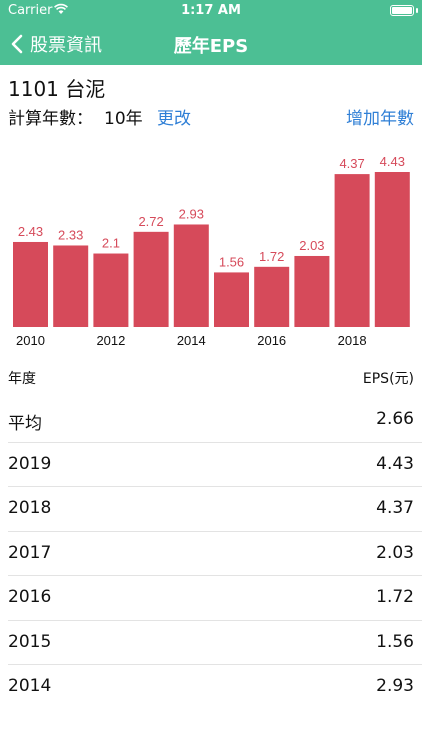 The image size is (422, 750). Describe the element at coordinates (211, 117) in the screenshot. I see `years-setting-row: 計算年數： 10年 更改 增加年數` at that location.